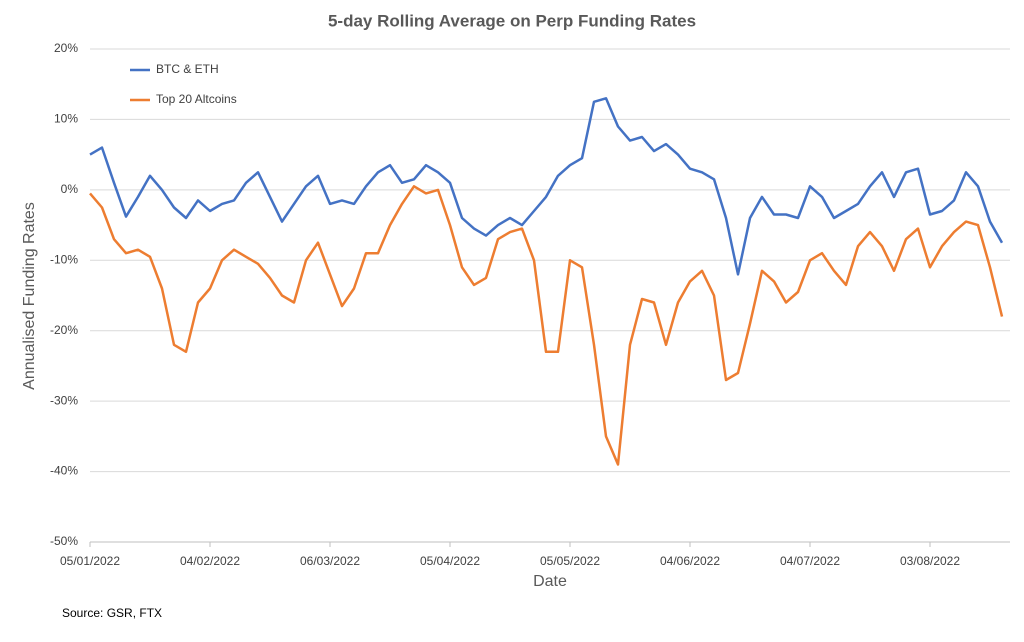 The width and height of the screenshot is (1024, 642). Describe the element at coordinates (196, 99) in the screenshot. I see `legend-label: Top 20 Altcoins` at that location.